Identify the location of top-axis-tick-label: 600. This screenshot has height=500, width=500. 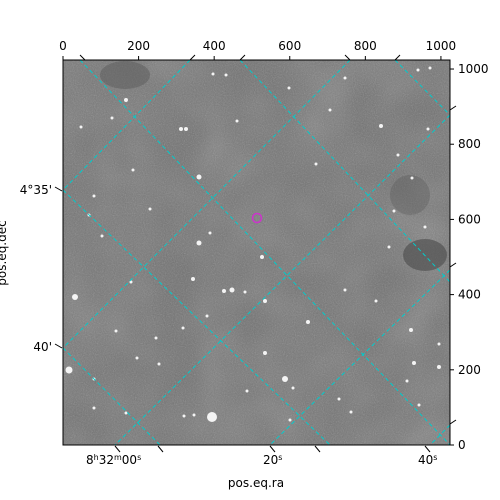
(289, 46).